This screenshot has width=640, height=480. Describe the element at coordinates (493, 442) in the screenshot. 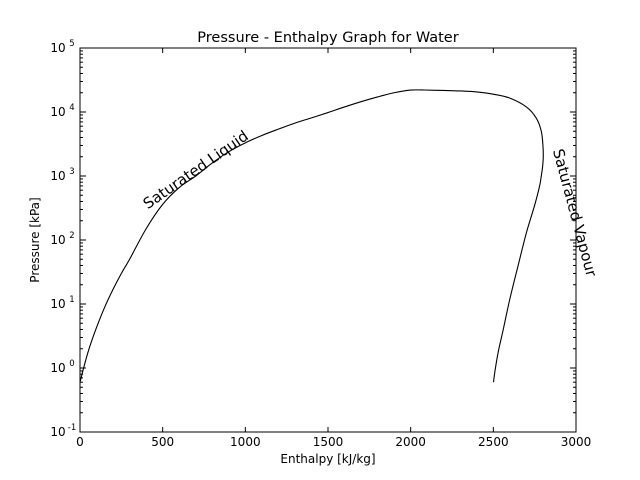

I see `x-tick-label: 2500` at that location.